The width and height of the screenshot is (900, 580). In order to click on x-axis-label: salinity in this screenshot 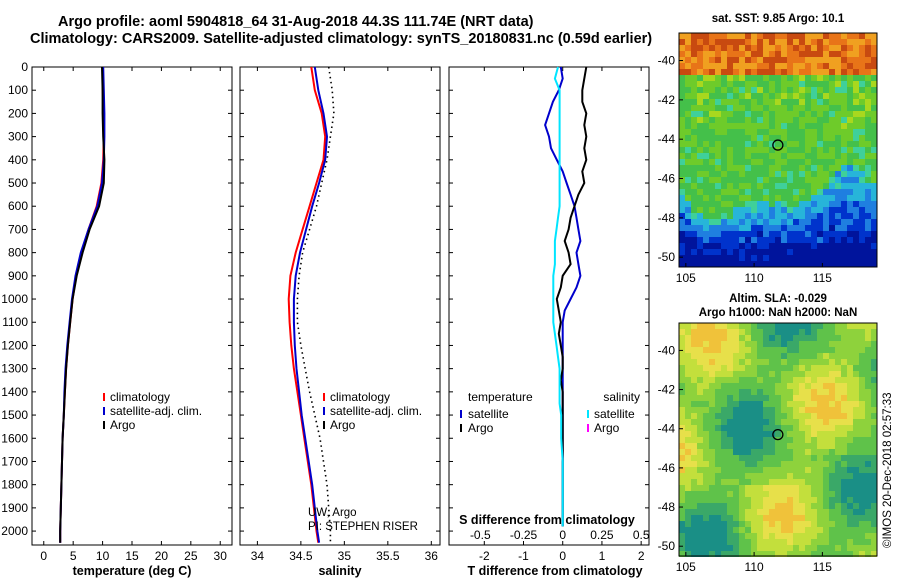, I will do `click(339, 571)`.